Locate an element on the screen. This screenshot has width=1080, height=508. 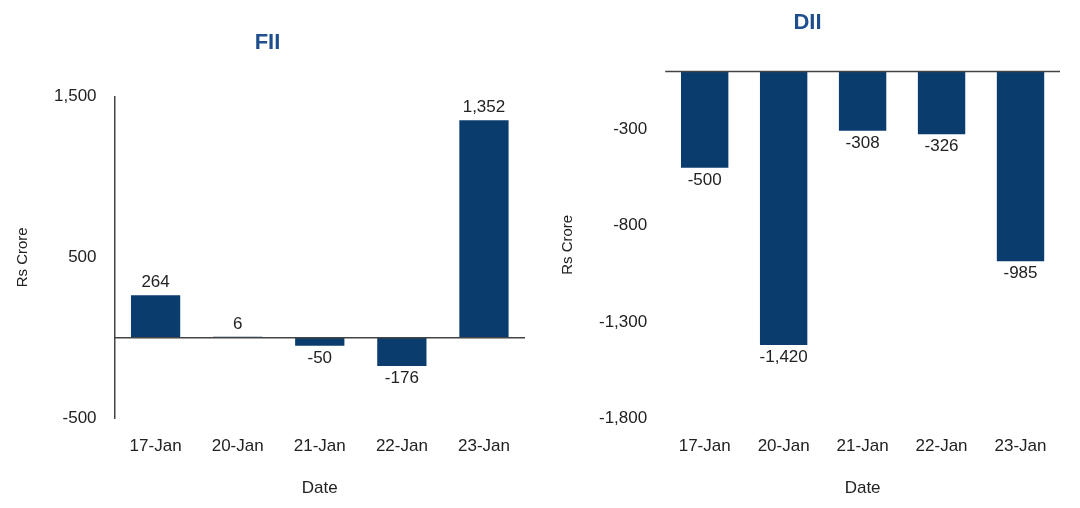
data-label: -1,420 is located at coordinates (783, 357).